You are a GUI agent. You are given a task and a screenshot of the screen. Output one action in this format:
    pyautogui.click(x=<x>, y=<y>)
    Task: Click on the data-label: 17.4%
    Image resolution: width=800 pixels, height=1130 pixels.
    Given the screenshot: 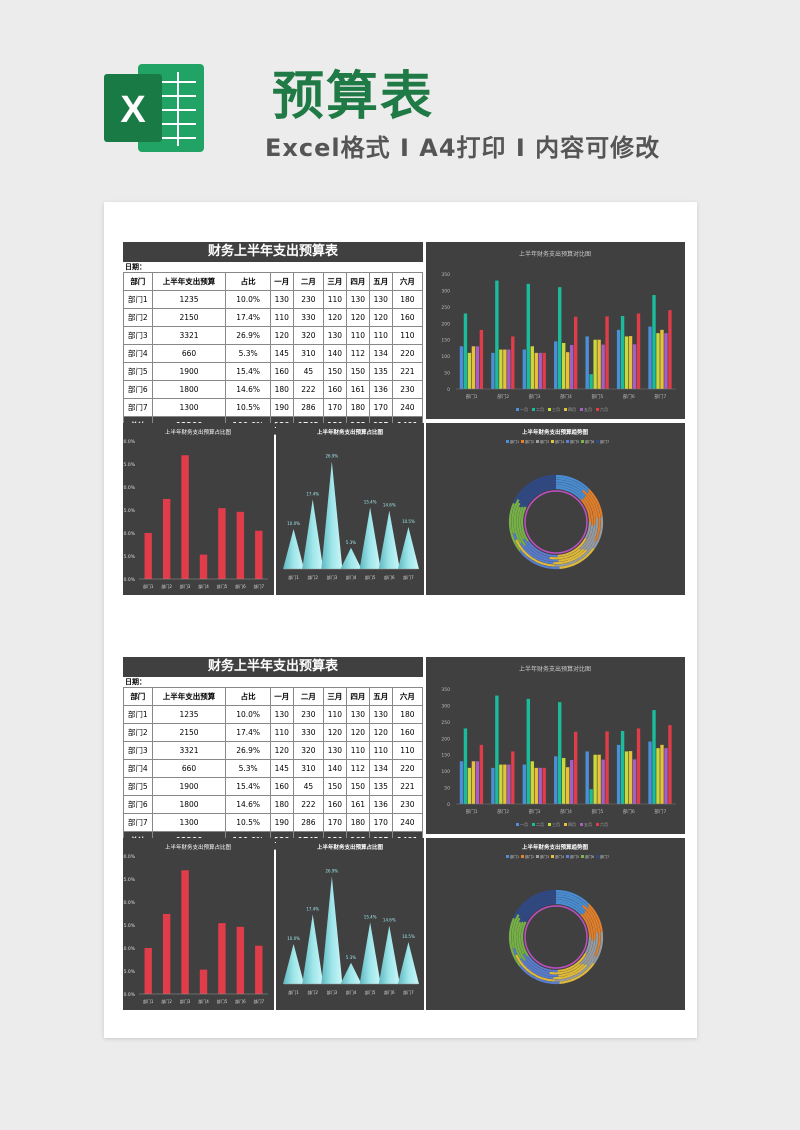 What is the action you would take?
    pyautogui.click(x=312, y=908)
    